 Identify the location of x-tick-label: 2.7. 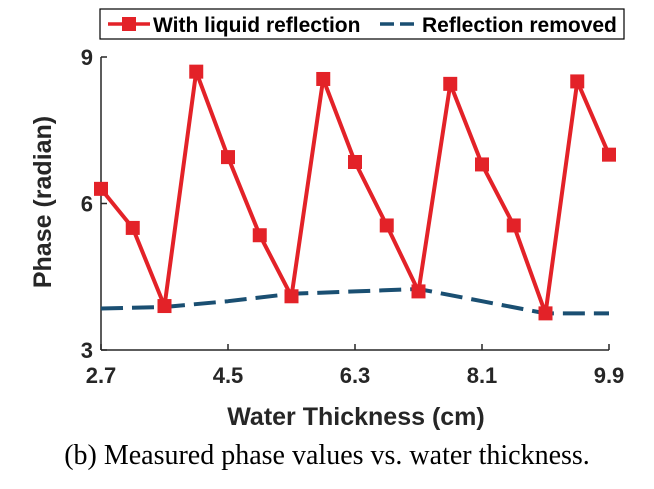
(101, 375).